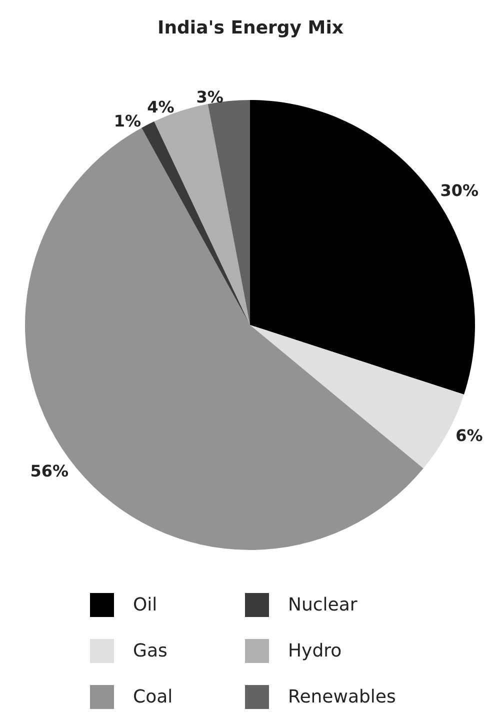 Image resolution: width=501 pixels, height=717 pixels. Describe the element at coordinates (323, 605) in the screenshot. I see `legend-label: Nuclear` at that location.